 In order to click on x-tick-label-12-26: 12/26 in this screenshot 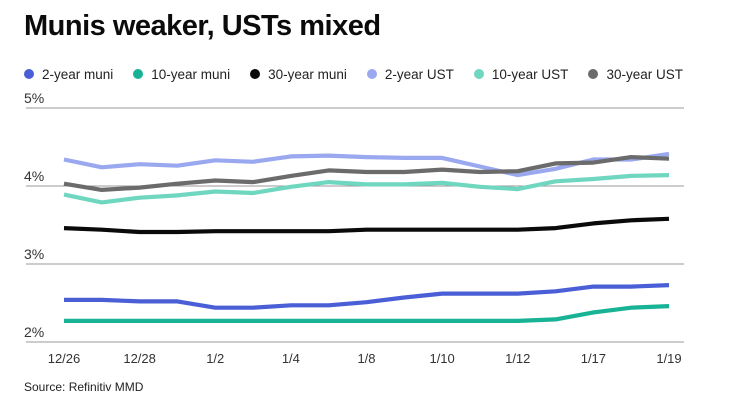, I will do `click(64, 358)`.